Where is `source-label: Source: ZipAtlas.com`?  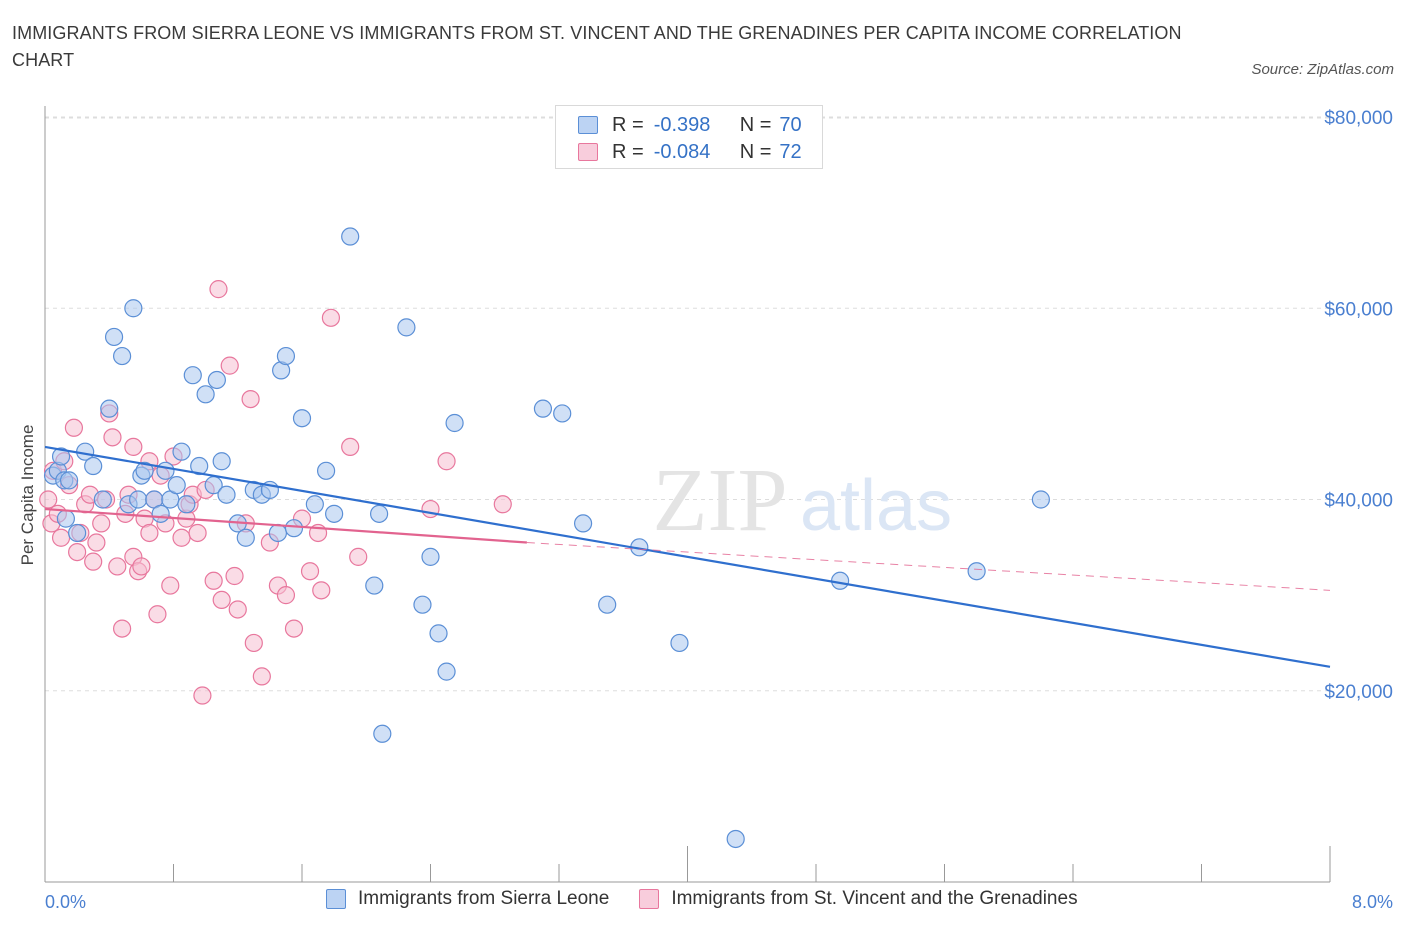
source-label: Source: ZipAtlas.com is located at coordinates (1322, 69).